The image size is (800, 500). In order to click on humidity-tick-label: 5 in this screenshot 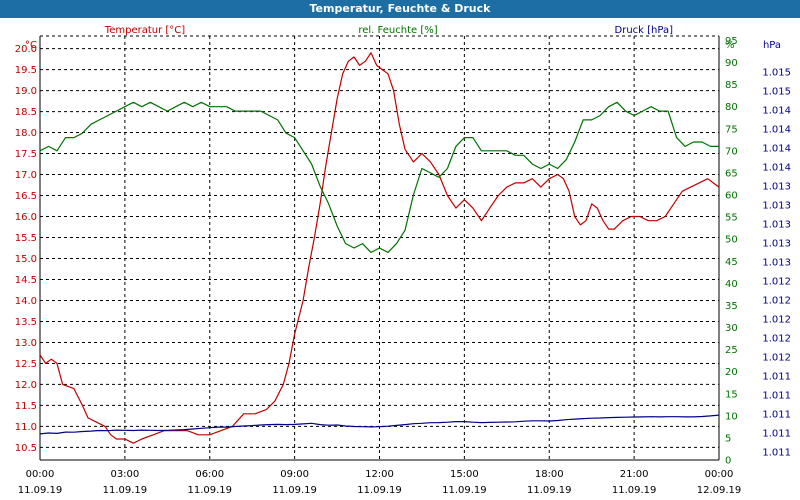, I will do `click(728, 438)`.